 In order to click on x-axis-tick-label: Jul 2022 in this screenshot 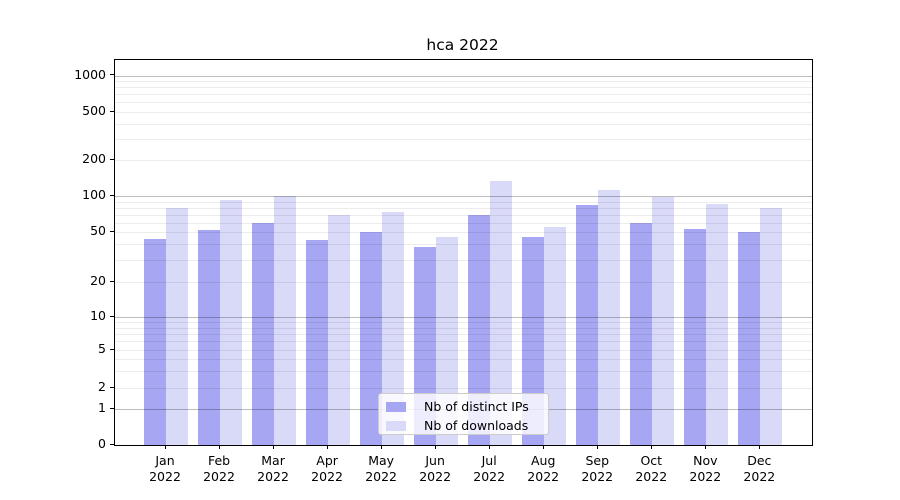, I will do `click(489, 468)`.